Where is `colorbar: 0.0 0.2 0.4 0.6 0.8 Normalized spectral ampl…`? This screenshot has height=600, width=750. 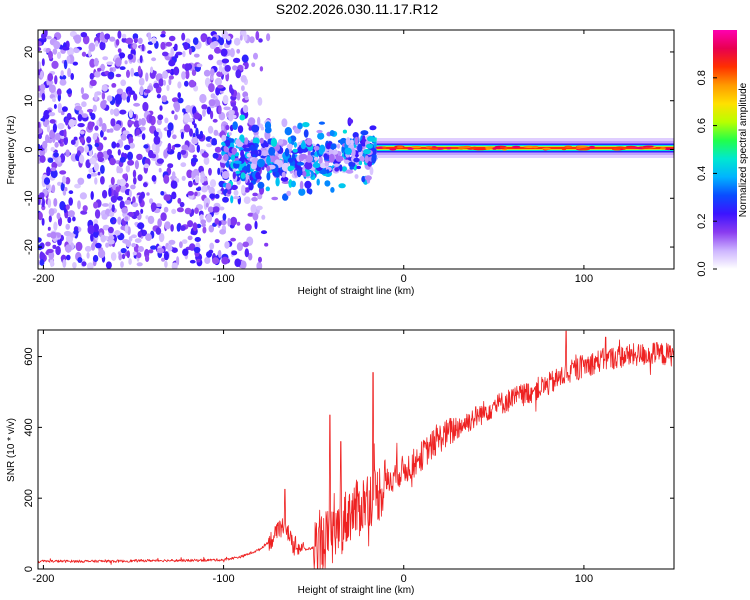
colorbar: 0.0 0.2 0.4 0.6 0.8 Normalized spectral ampl… is located at coordinates (722, 153).